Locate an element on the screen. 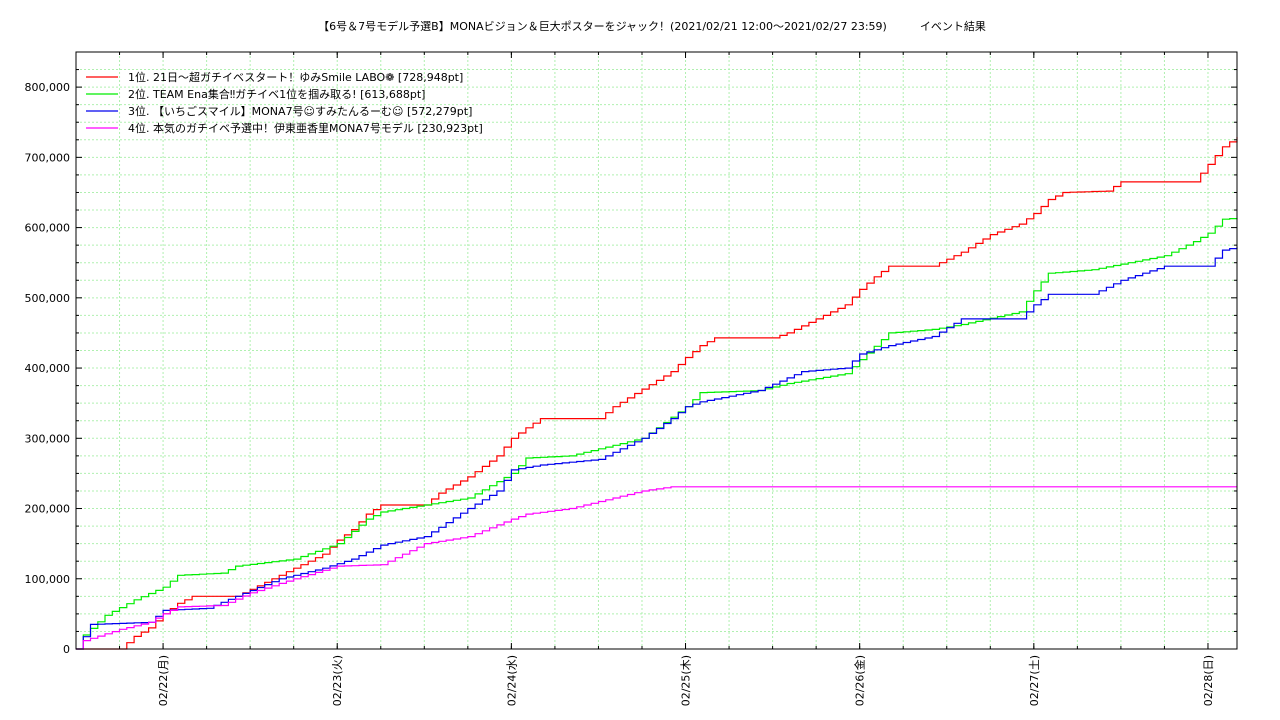  x-tick-label: 02/22(月) is located at coordinates (163, 680).